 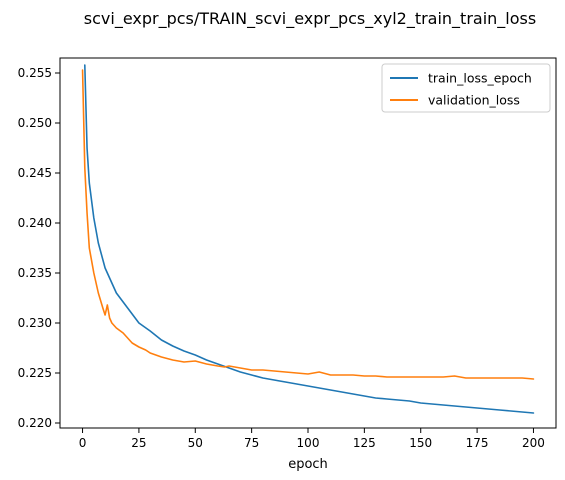 What do you see at coordinates (35, 323) in the screenshot?
I see `y-tick-label: 0.230` at bounding box center [35, 323].